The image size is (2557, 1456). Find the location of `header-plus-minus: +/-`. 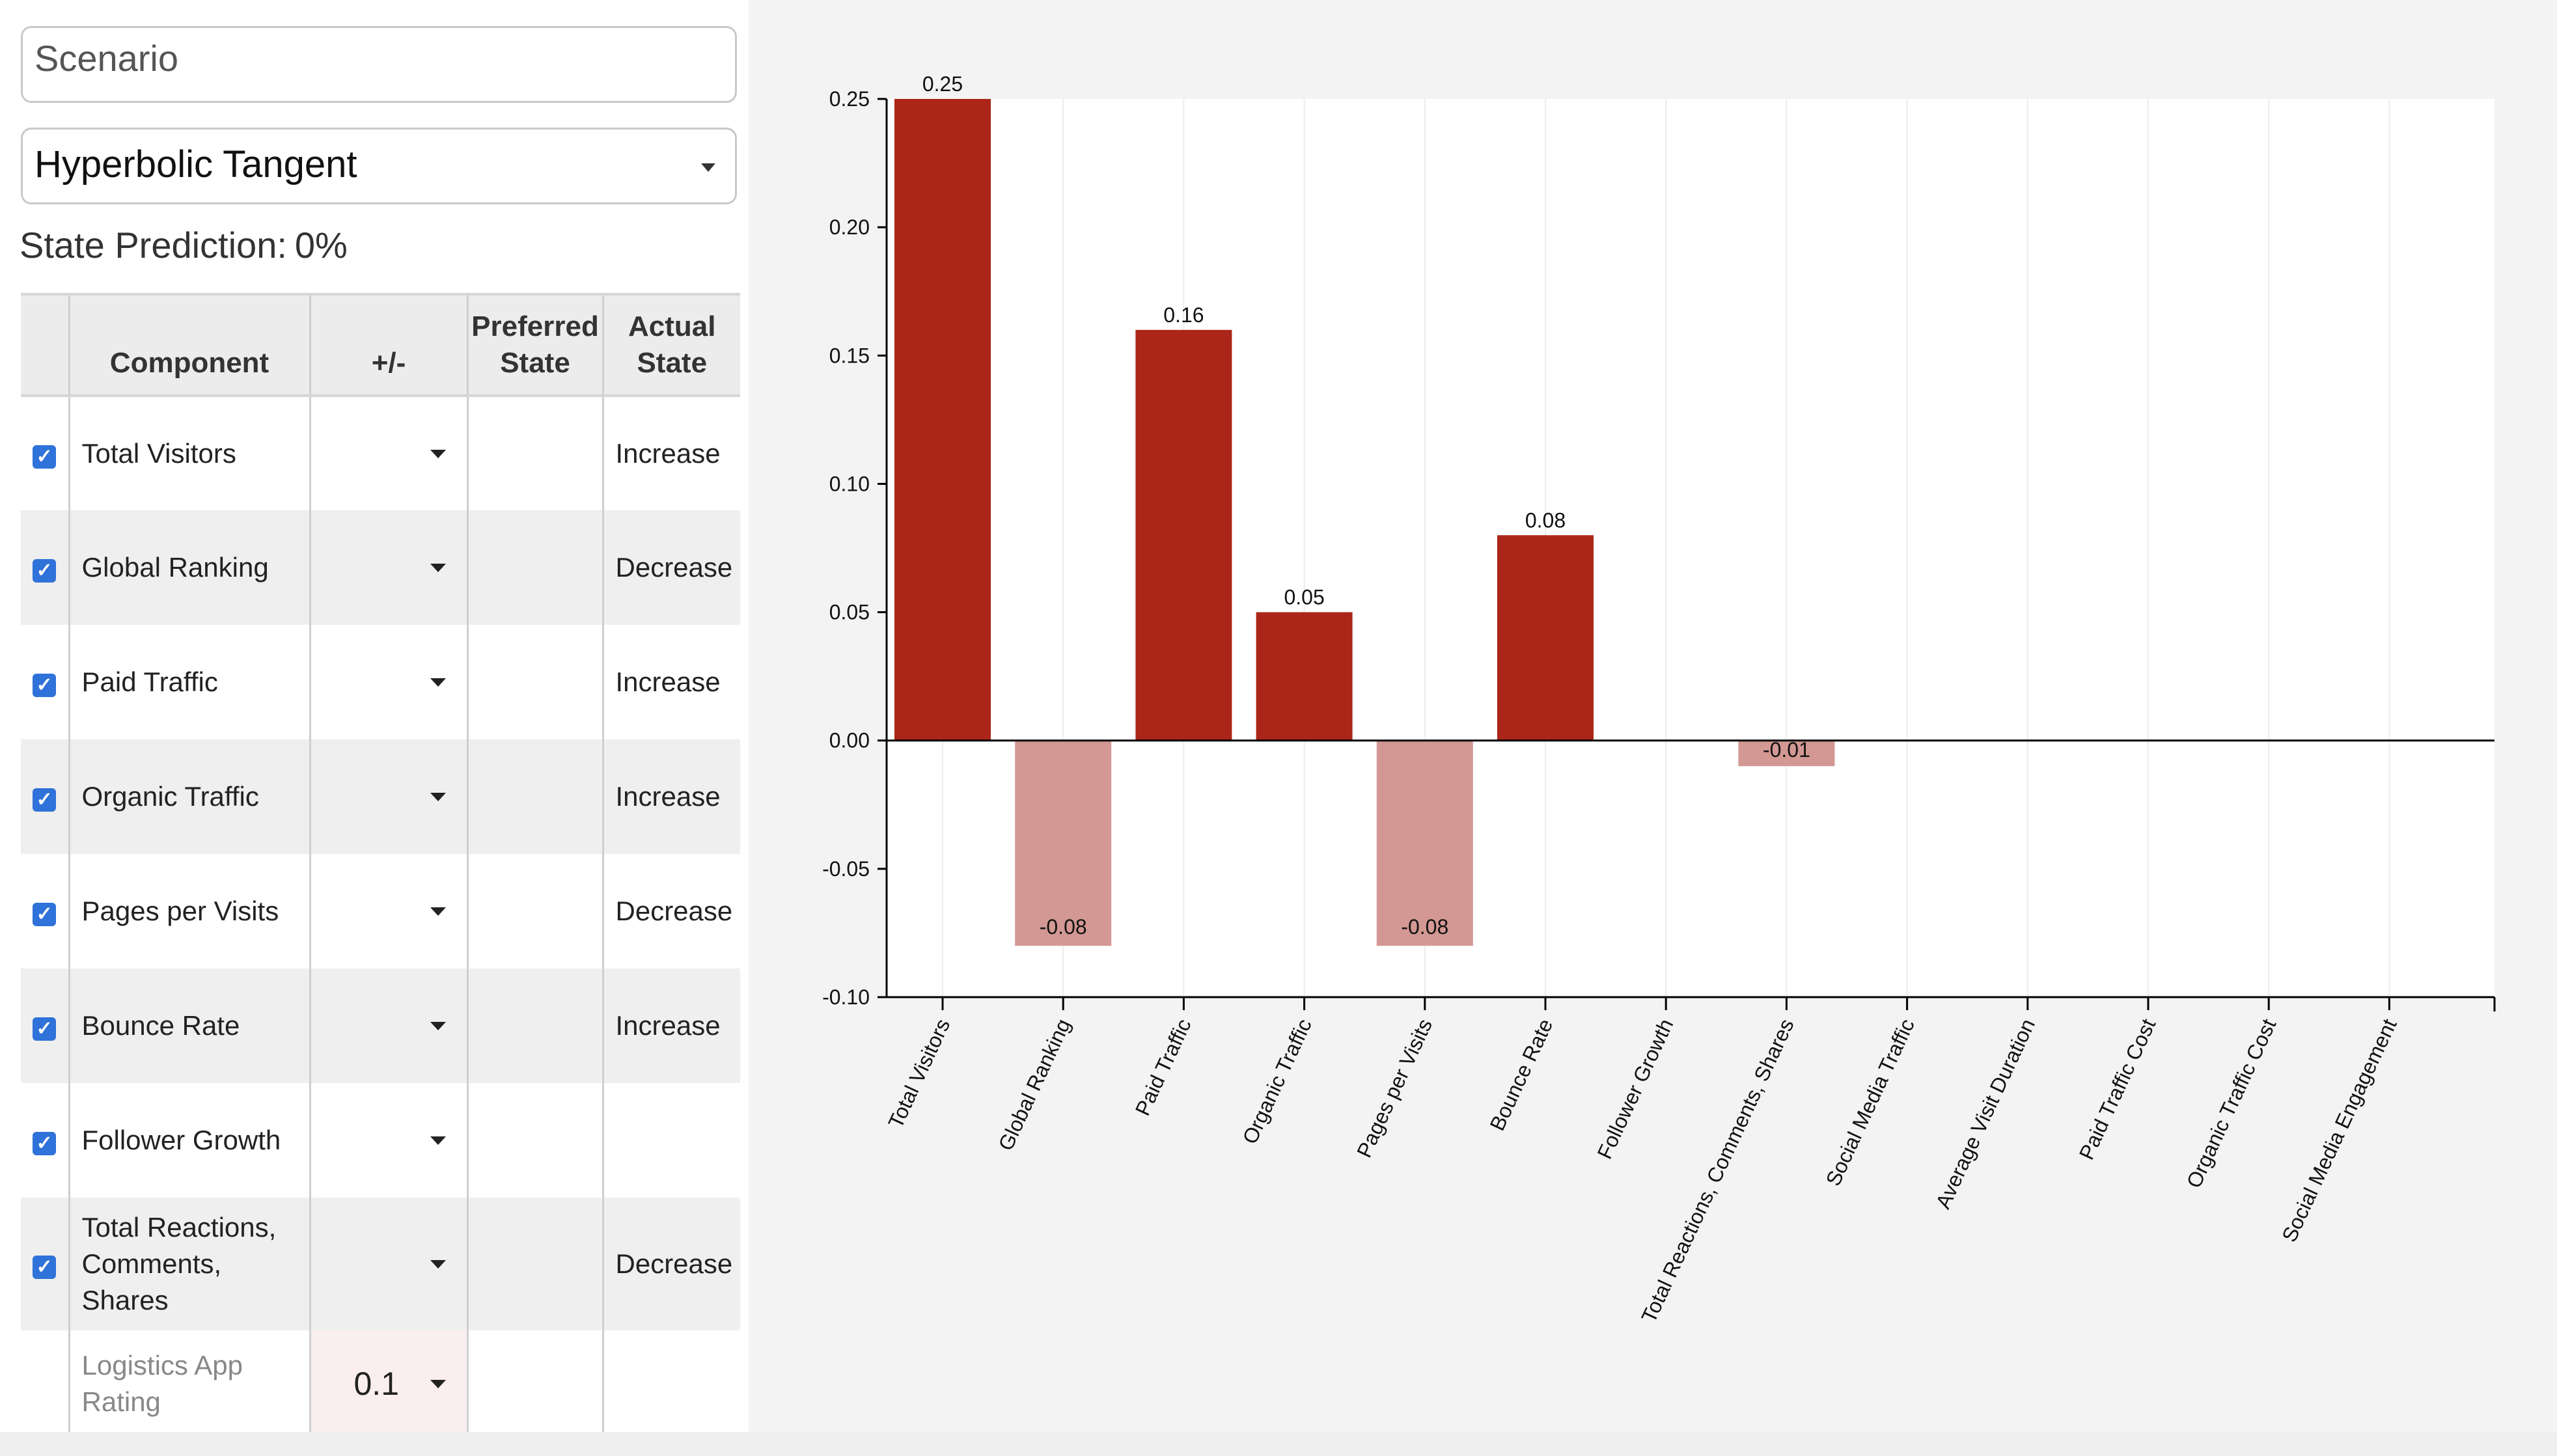

header-plus-minus: +/- is located at coordinates (388, 345).